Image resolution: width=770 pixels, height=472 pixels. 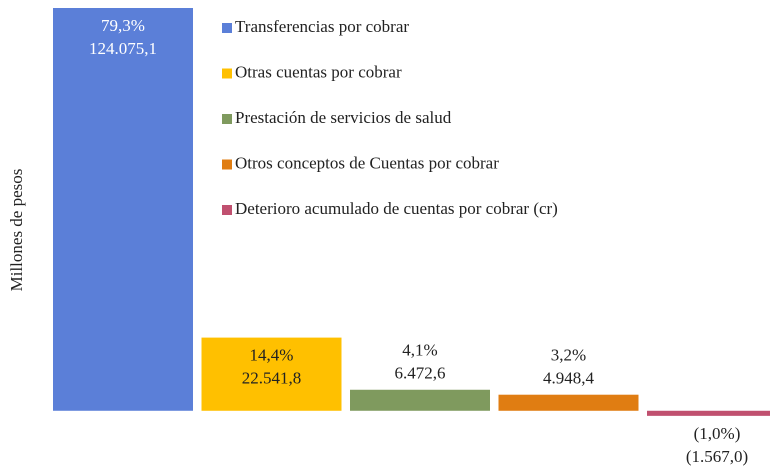 What do you see at coordinates (717, 433) in the screenshot?
I see `share-label: (1,0%)` at bounding box center [717, 433].